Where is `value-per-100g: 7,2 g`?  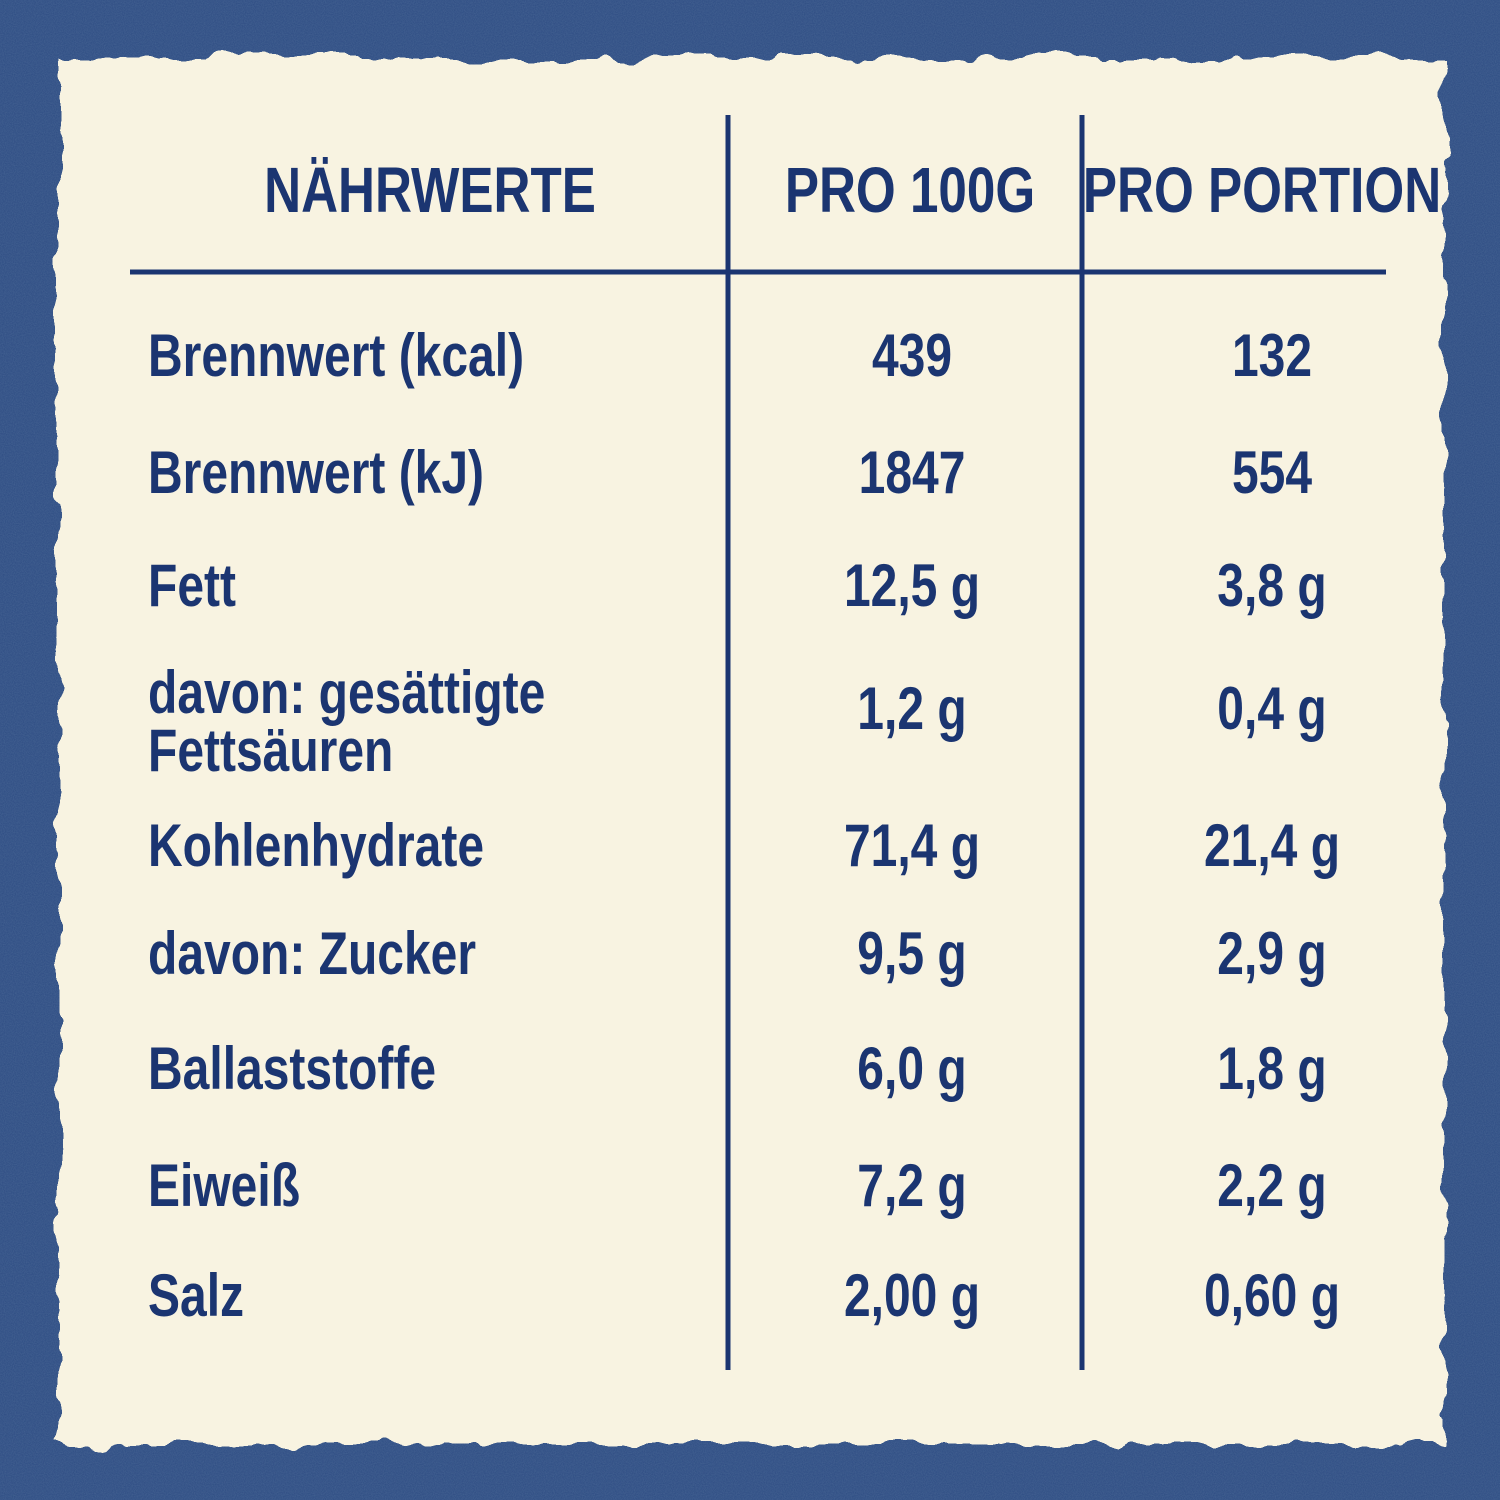 value-per-100g: 7,2 g is located at coordinates (911, 1185).